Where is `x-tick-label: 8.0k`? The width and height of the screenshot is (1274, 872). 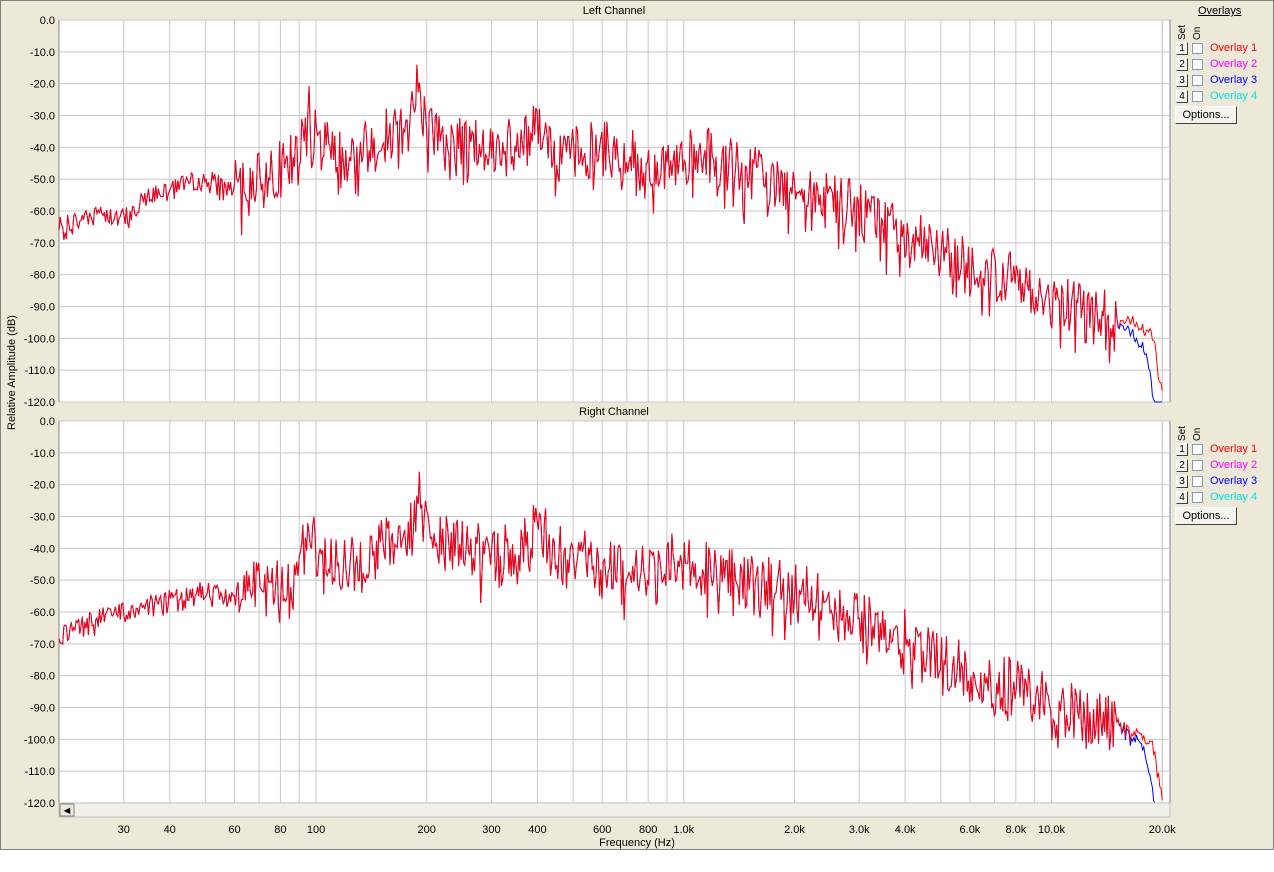 x-tick-label: 8.0k is located at coordinates (1015, 830).